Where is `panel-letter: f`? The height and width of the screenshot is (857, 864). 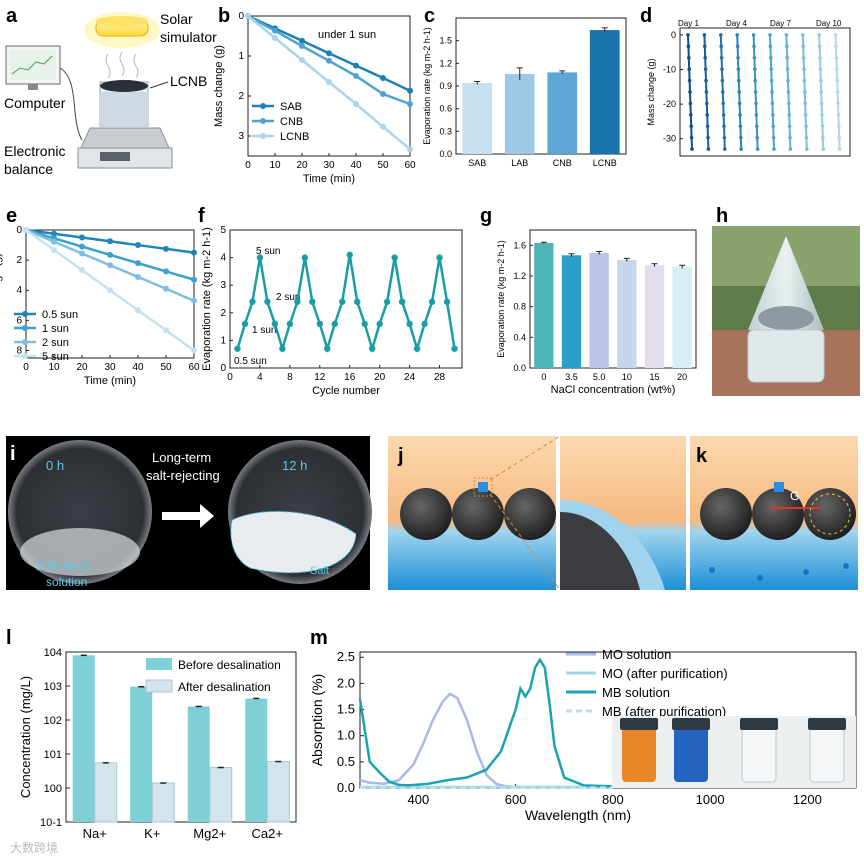
panel-letter: f is located at coordinates (201, 216).